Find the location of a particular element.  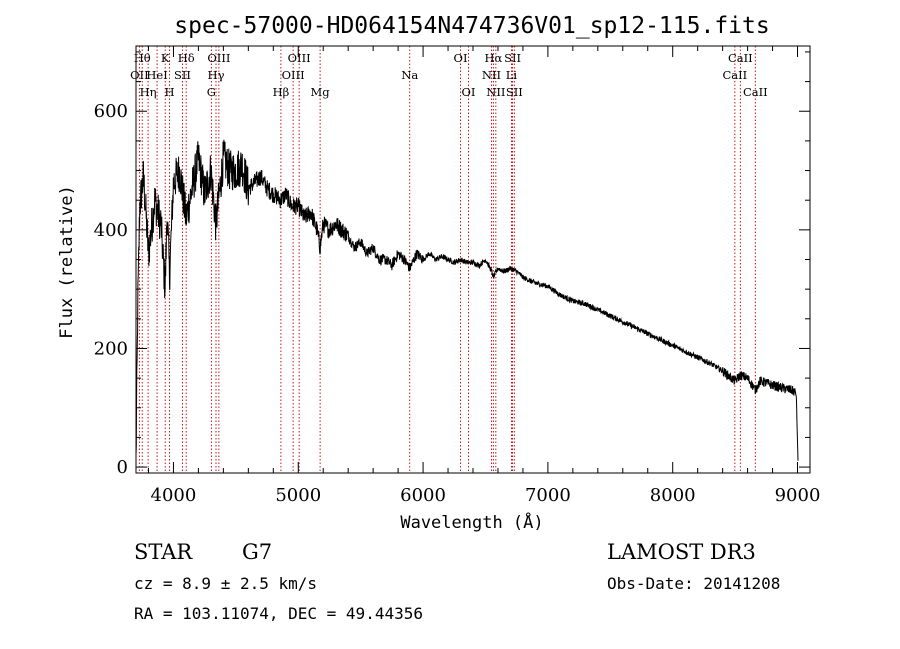

emission-line-label: Hβ is located at coordinates (281, 92).